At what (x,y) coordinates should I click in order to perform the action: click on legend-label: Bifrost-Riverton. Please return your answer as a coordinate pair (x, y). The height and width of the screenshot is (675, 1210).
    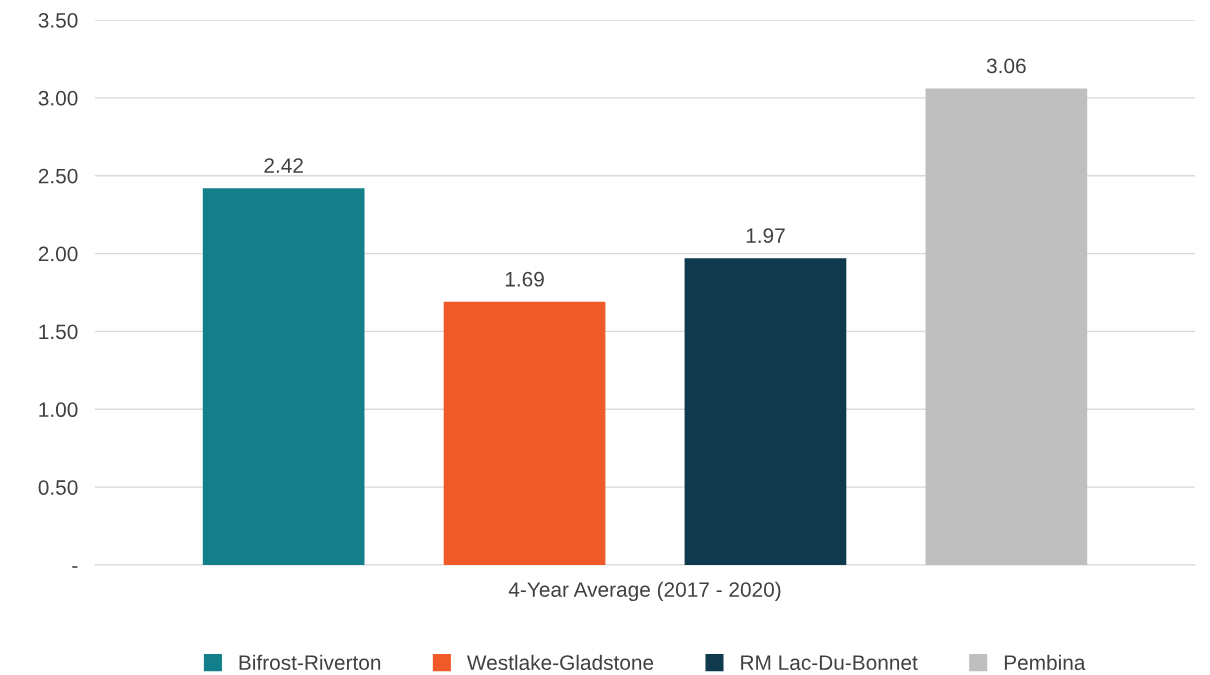
    Looking at the image, I should click on (310, 662).